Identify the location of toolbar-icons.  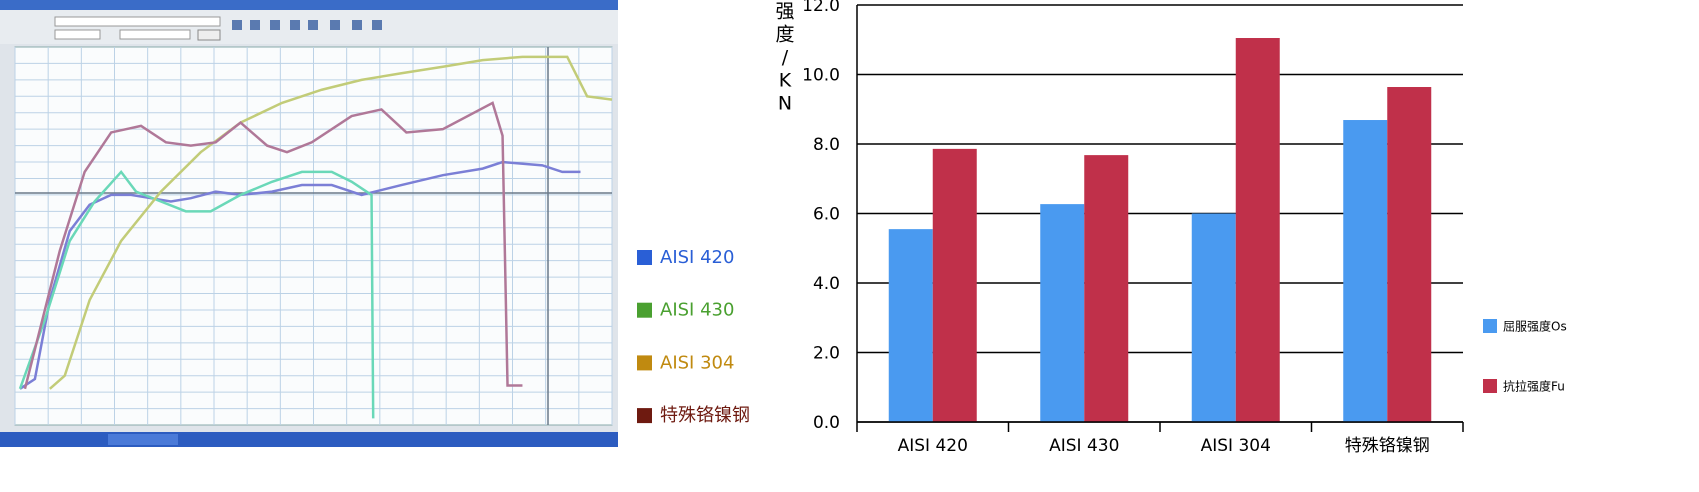
(307, 25).